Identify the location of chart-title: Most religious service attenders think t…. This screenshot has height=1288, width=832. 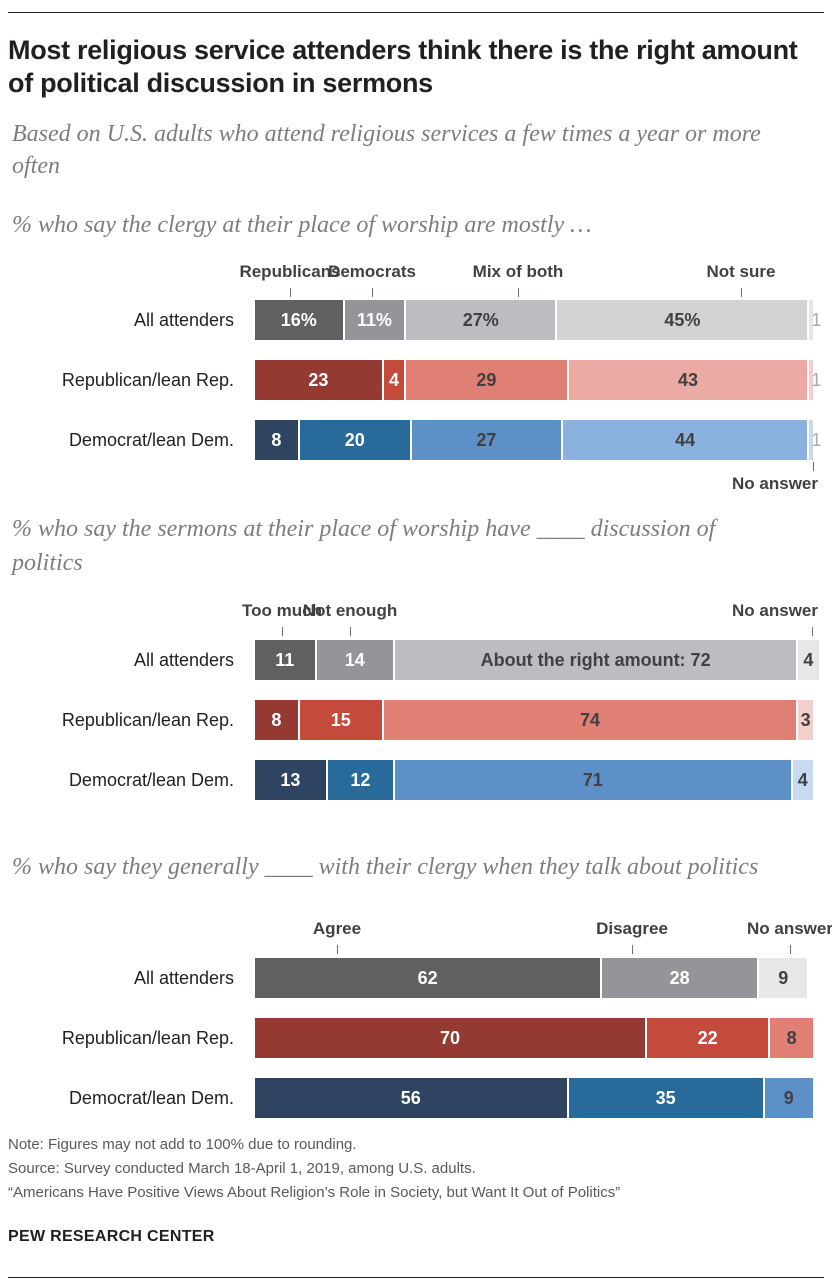
(403, 66).